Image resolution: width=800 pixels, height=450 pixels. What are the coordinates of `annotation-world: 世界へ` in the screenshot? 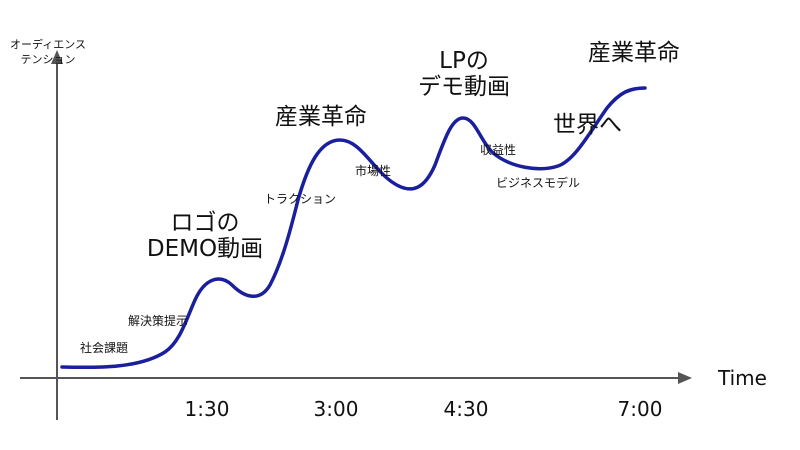 It's located at (587, 125).